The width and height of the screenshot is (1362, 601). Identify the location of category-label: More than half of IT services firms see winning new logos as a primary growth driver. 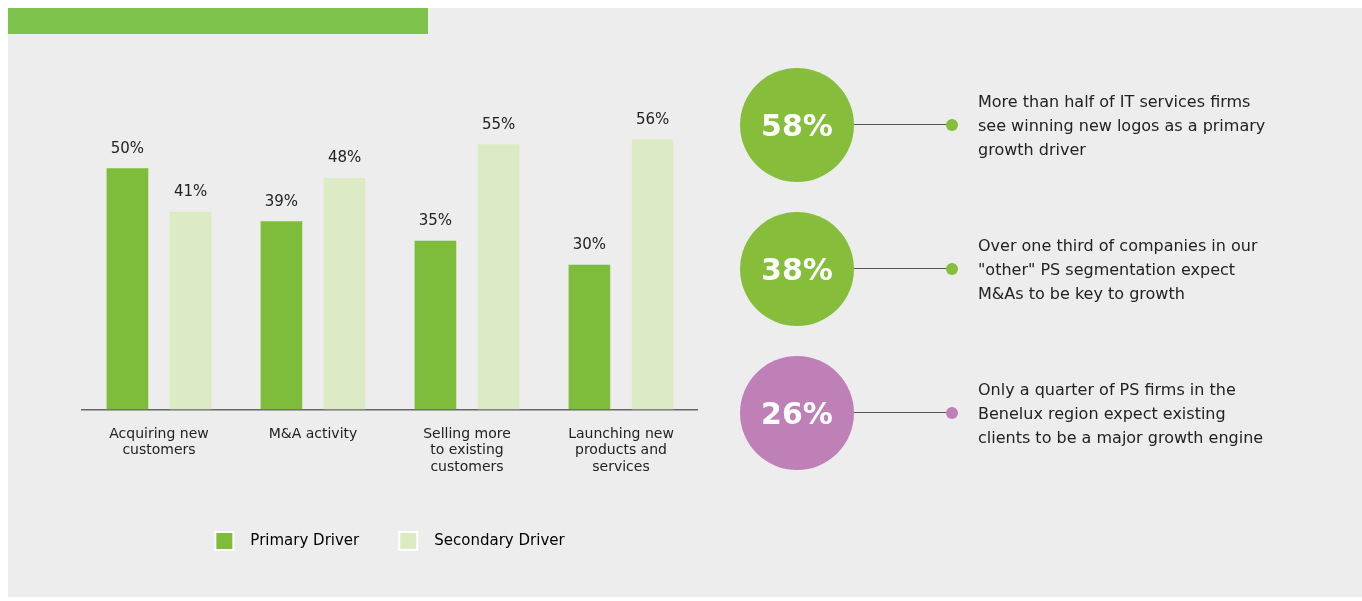
(1122, 126).